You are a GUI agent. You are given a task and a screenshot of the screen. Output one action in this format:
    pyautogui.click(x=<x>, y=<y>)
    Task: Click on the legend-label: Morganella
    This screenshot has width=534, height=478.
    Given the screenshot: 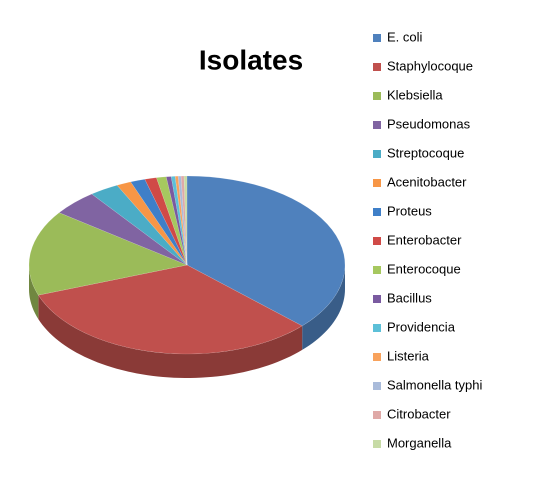 What is the action you would take?
    pyautogui.click(x=419, y=442)
    